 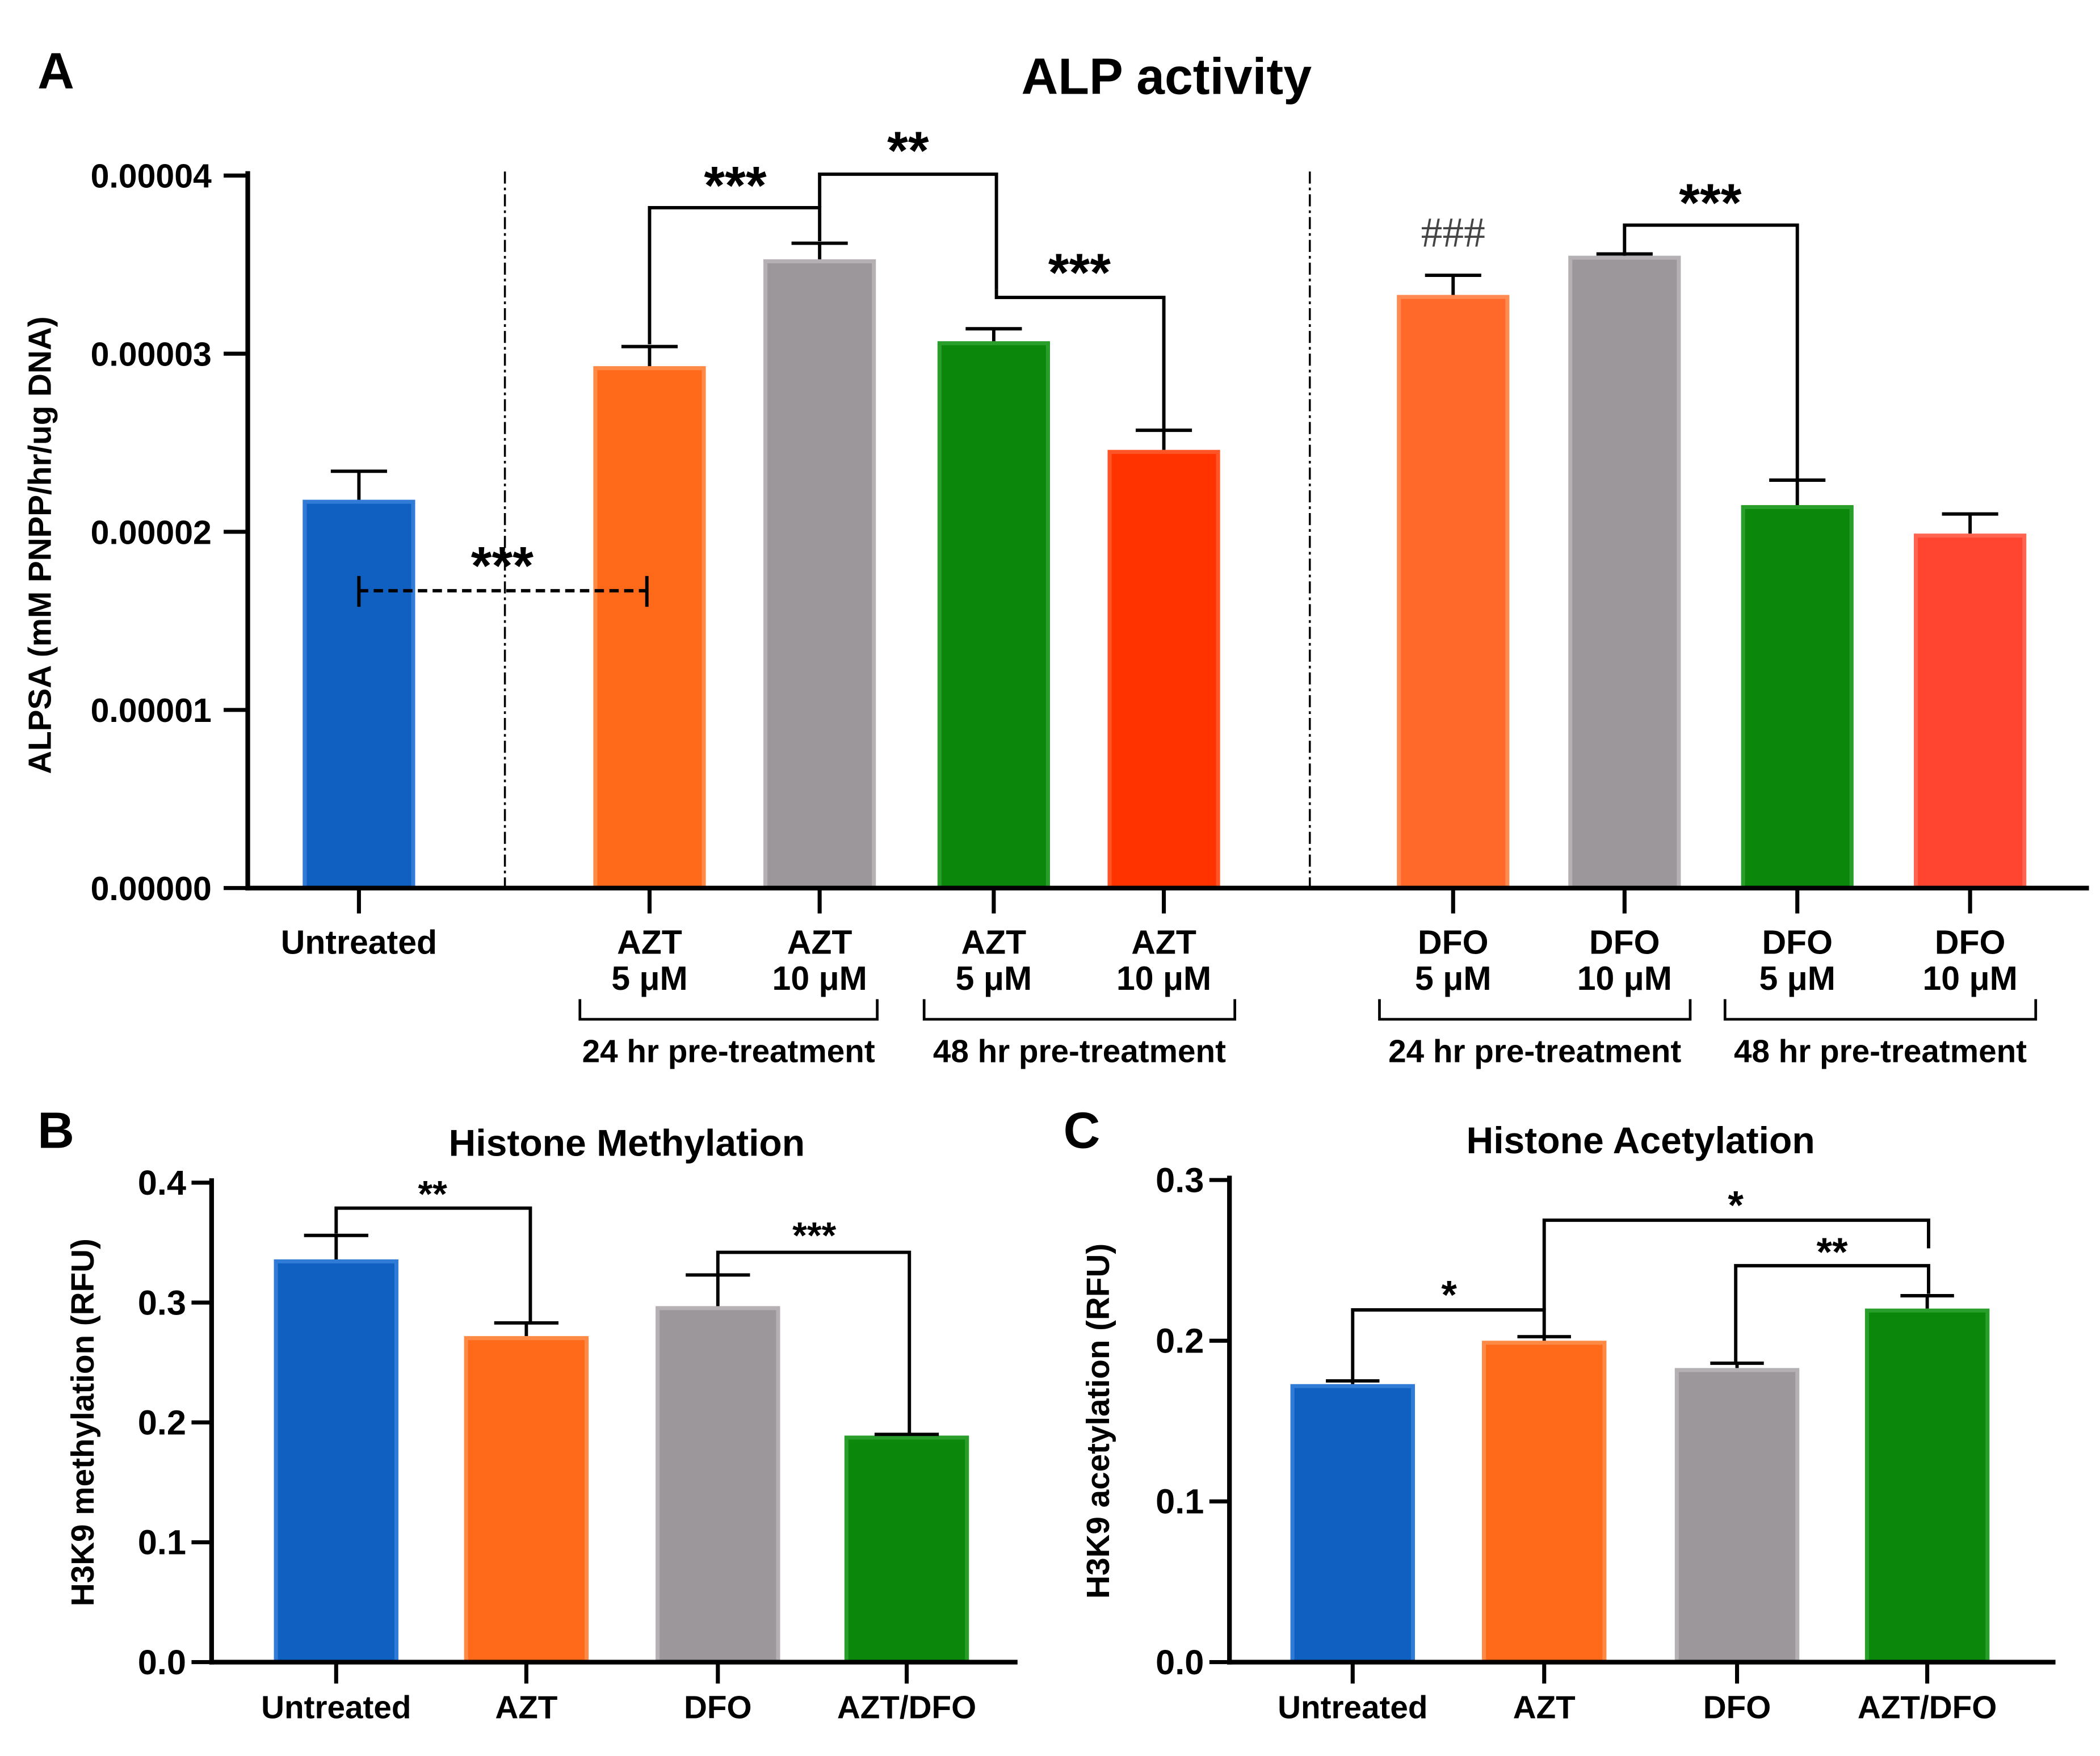 What do you see at coordinates (1098, 1421) in the screenshot?
I see `panel-c-y-axis-label: H3K9 acetylation (RFU)` at bounding box center [1098, 1421].